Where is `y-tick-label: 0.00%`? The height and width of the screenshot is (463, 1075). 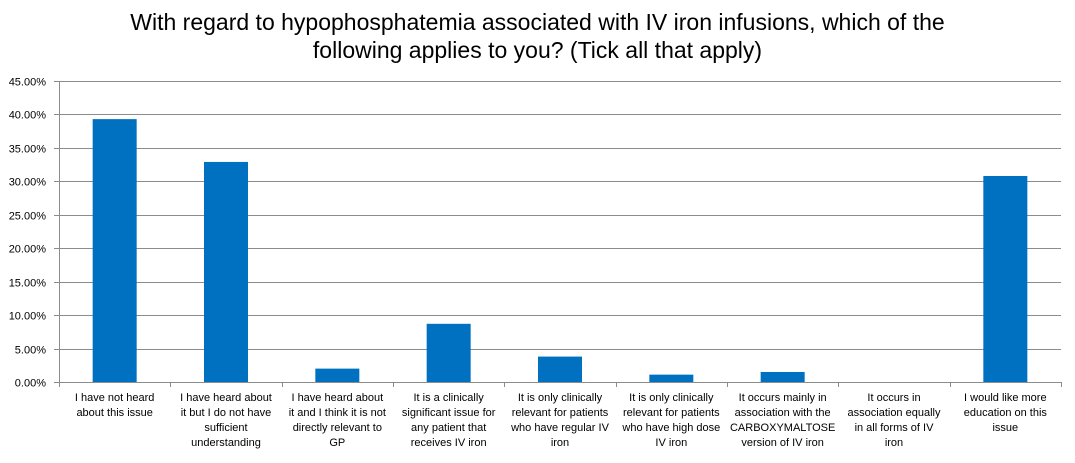
y-tick-label: 0.00% is located at coordinates (30, 384).